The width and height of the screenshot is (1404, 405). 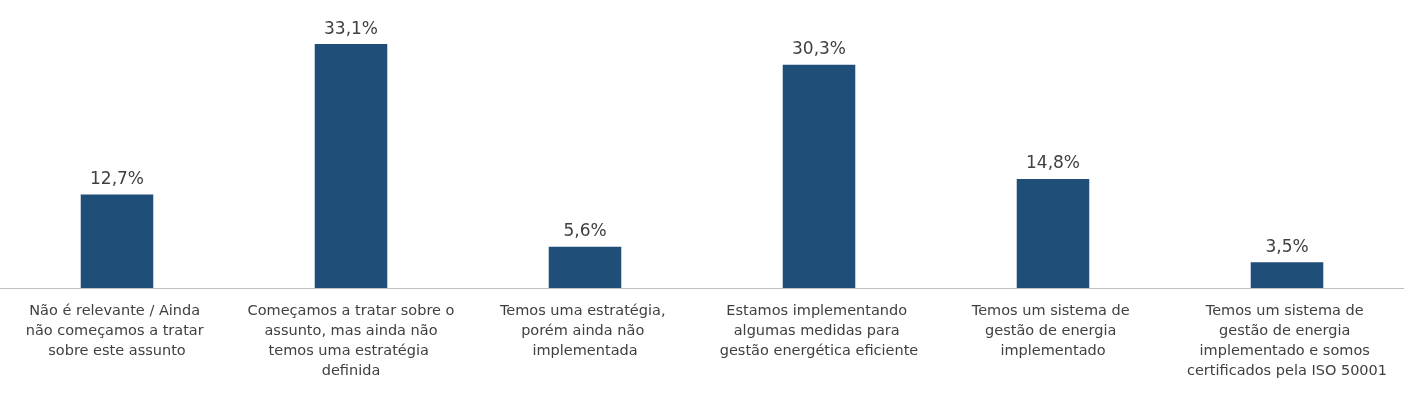 What do you see at coordinates (1052, 330) in the screenshot?
I see `x-tick-label: Temos um sistema de gestão de energia implementado` at bounding box center [1052, 330].